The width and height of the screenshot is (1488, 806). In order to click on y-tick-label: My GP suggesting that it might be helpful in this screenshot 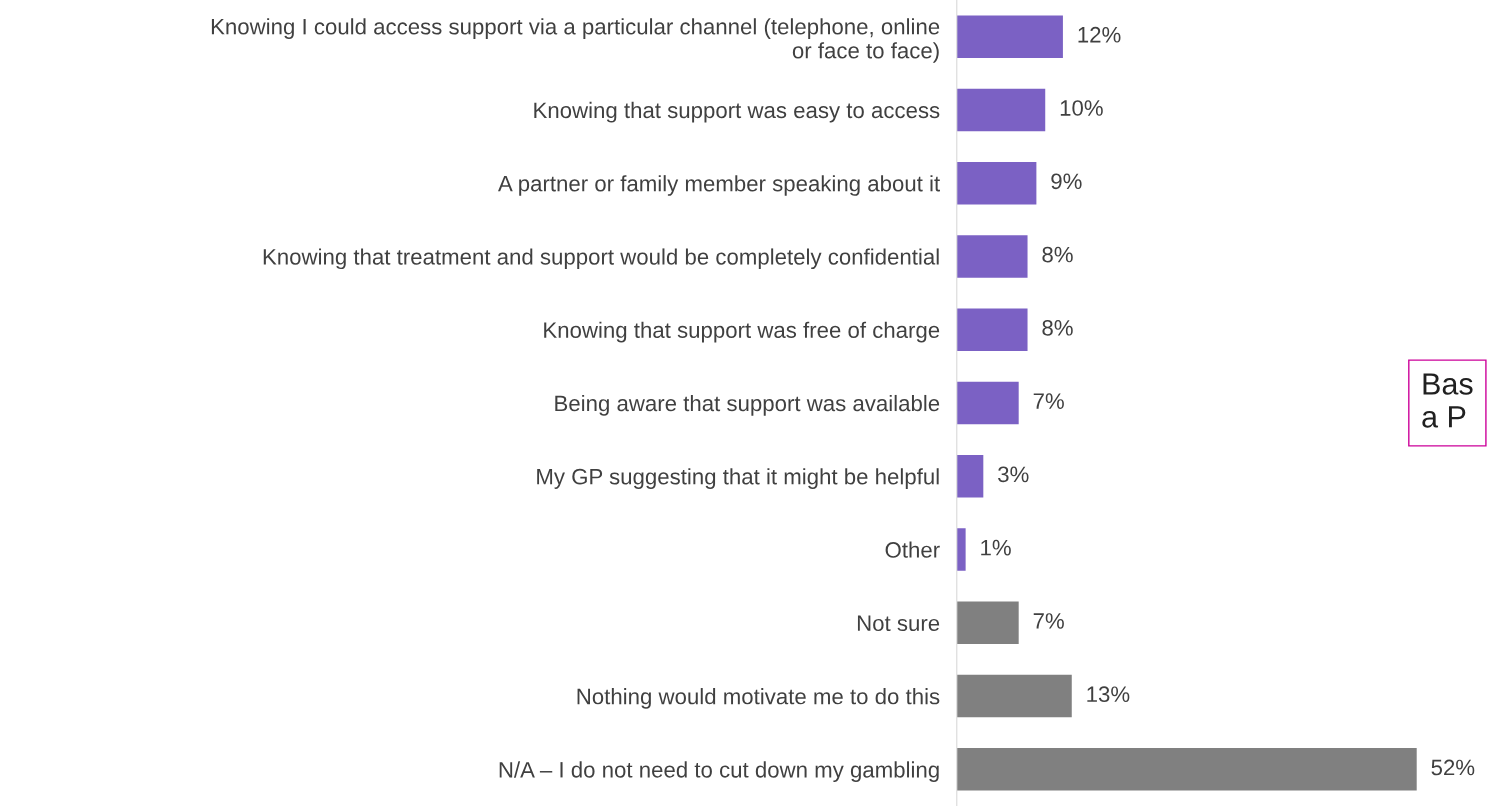, I will do `click(738, 478)`.